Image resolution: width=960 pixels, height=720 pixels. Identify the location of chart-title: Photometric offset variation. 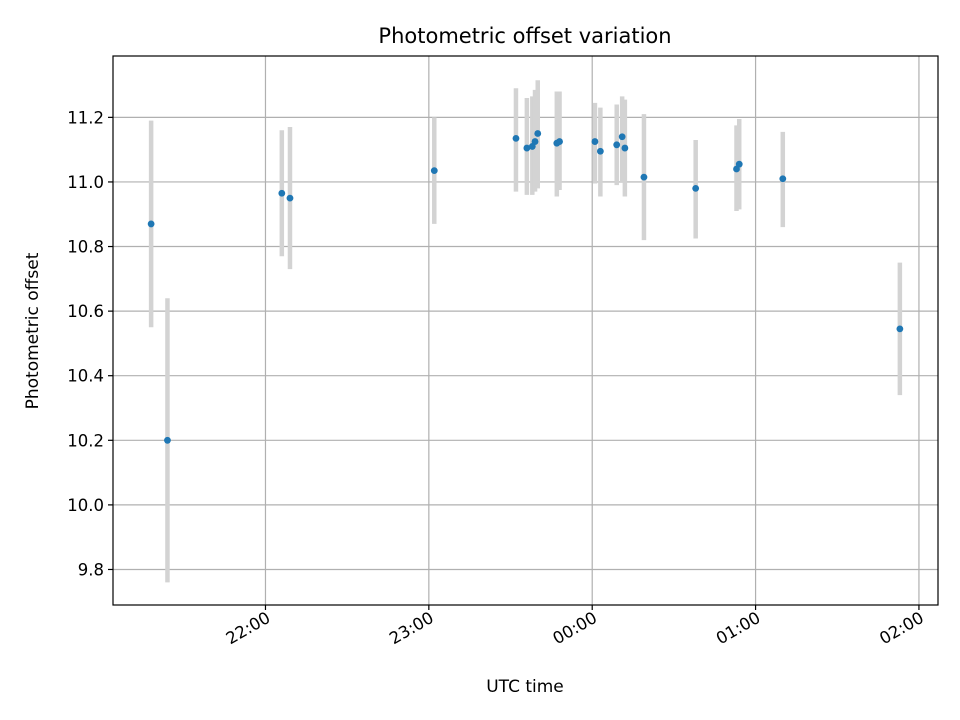
(524, 36).